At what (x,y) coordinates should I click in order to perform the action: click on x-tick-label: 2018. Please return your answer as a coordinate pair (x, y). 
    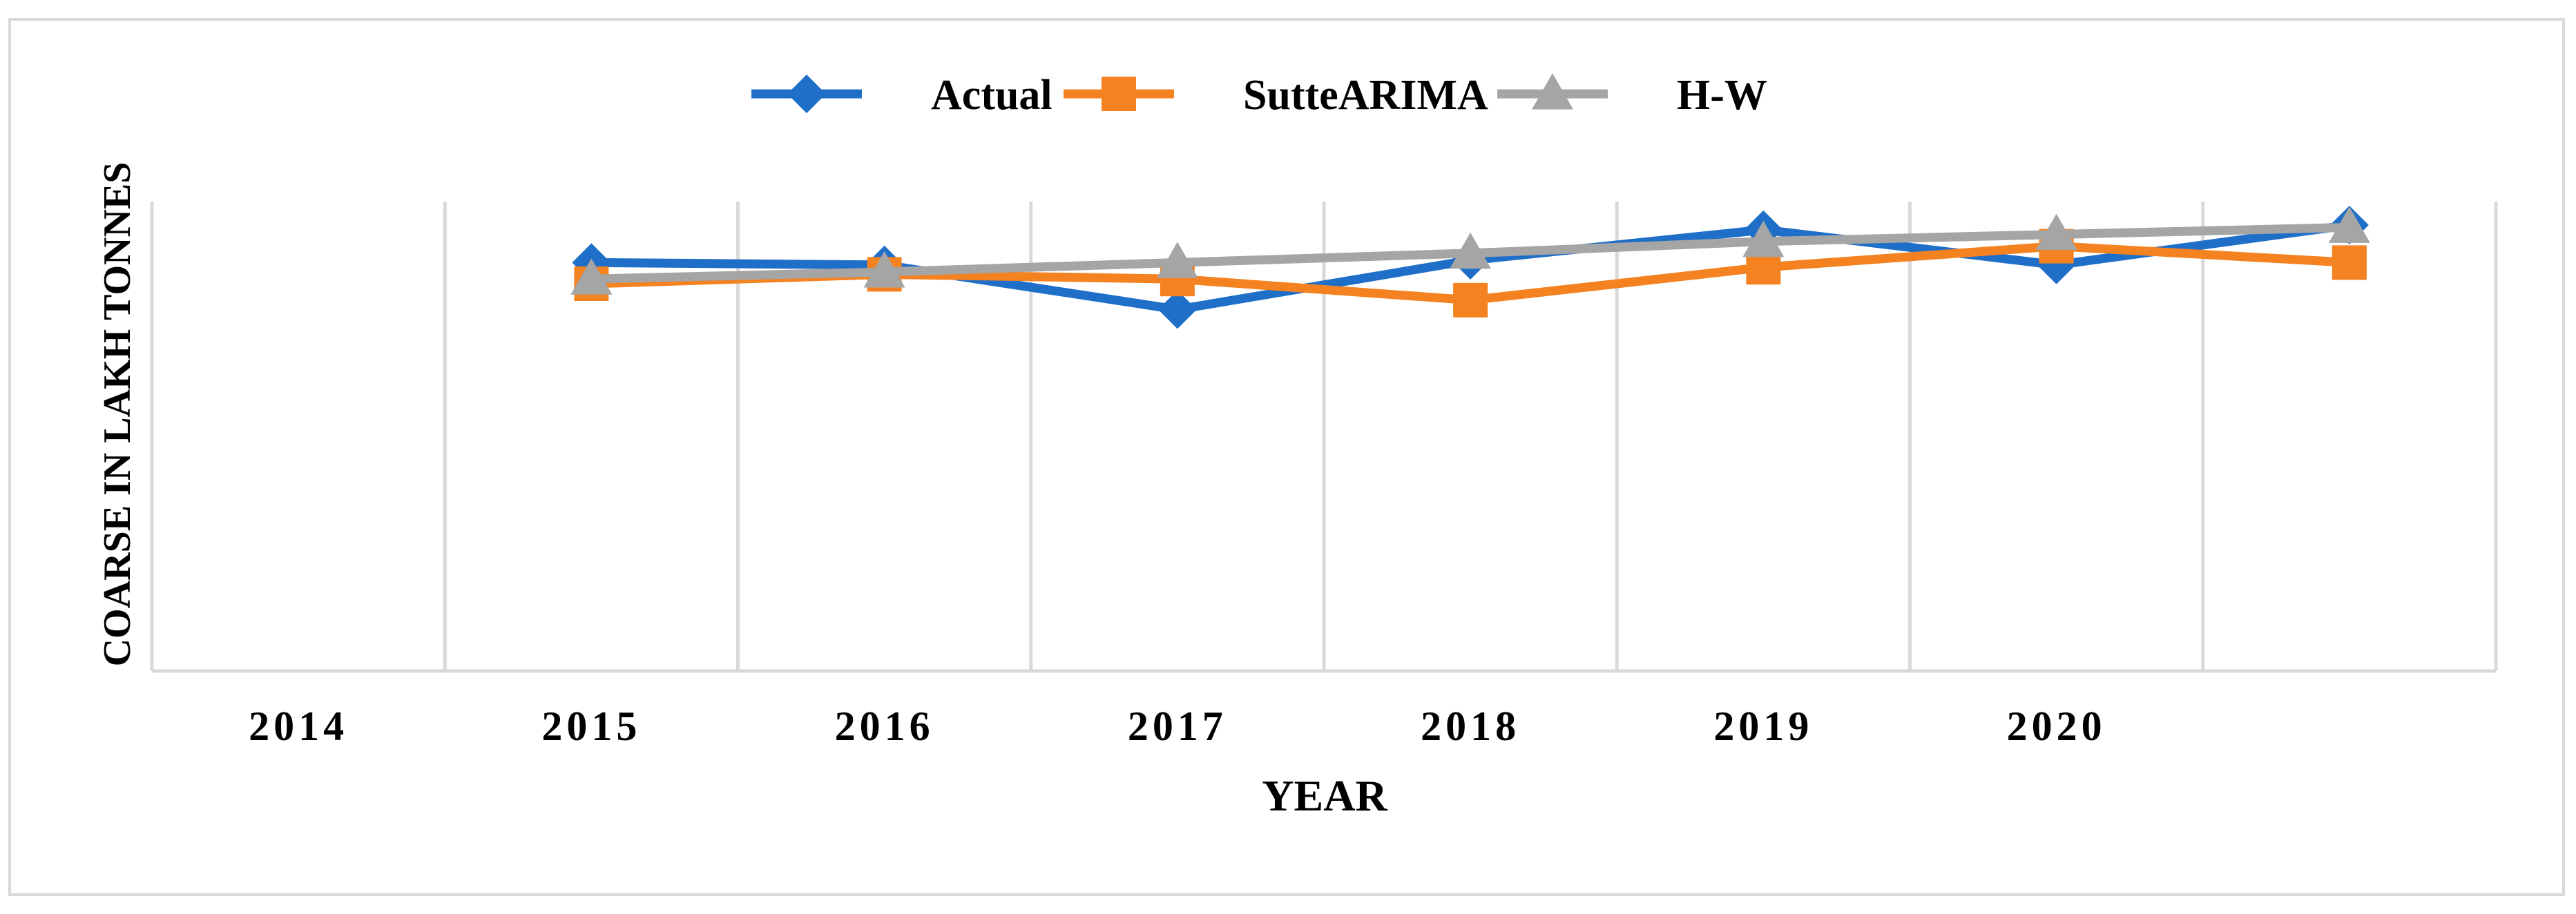
    Looking at the image, I should click on (1470, 726).